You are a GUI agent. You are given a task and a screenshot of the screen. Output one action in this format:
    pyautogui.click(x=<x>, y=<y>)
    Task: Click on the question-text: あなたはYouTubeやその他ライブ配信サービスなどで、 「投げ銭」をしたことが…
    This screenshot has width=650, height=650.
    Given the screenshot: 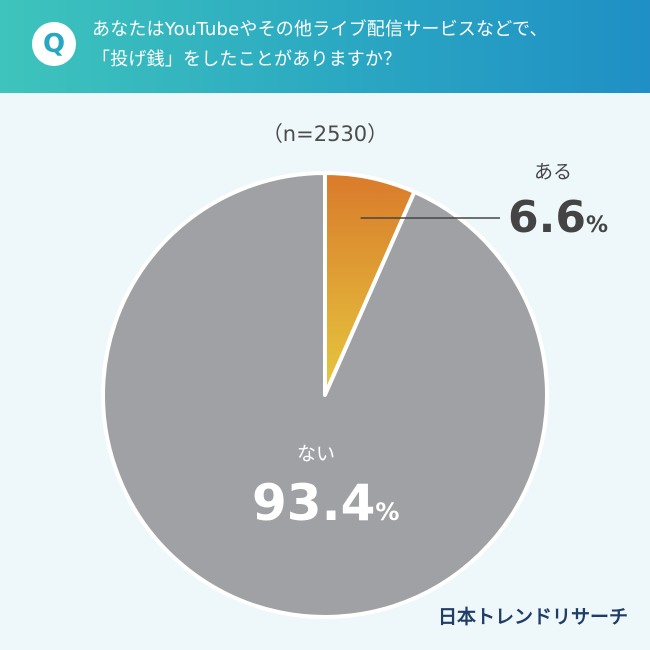 What is the action you would take?
    pyautogui.click(x=364, y=45)
    